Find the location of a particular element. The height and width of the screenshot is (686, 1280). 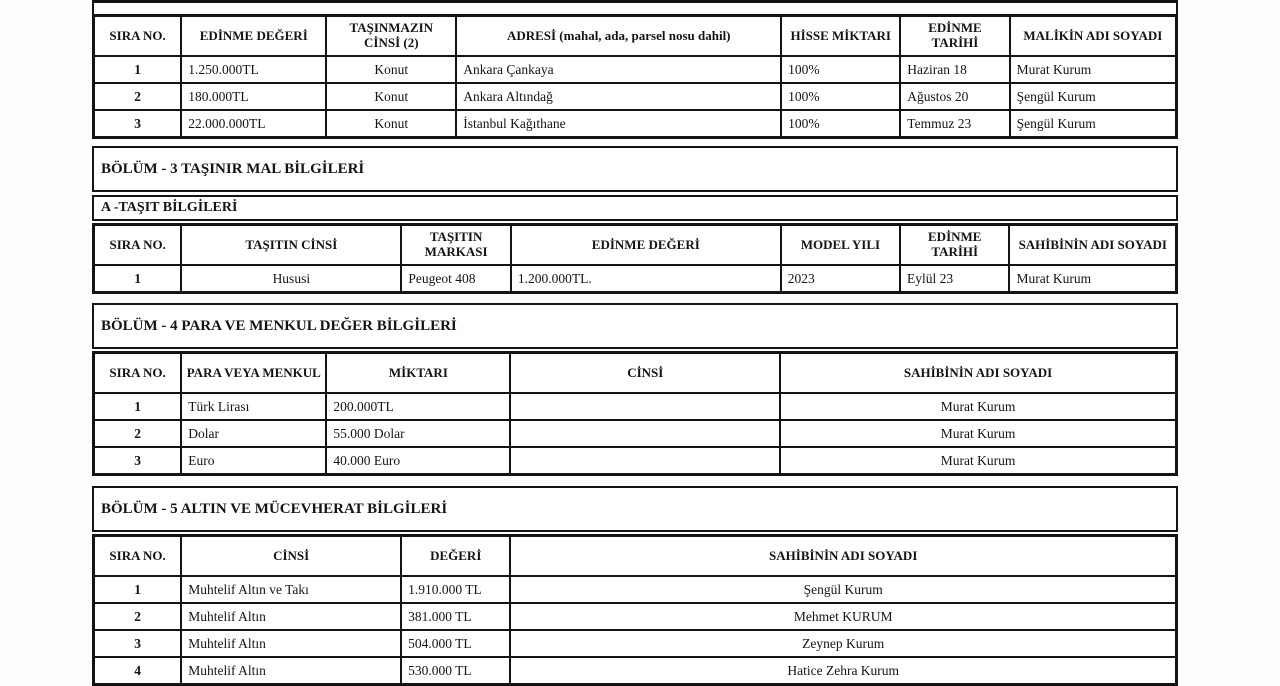

table-cell: Zeynep Kurum is located at coordinates (843, 643).